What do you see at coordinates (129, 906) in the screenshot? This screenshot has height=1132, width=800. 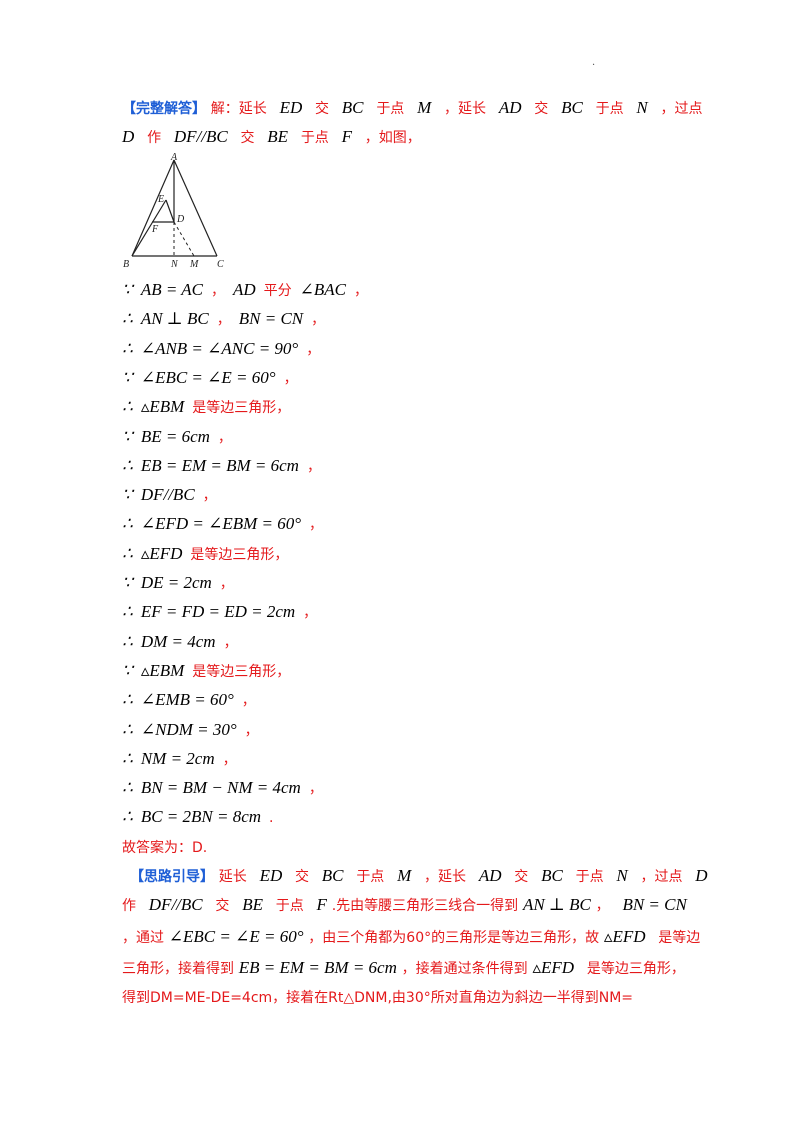 I see `guide-text: 作` at bounding box center [129, 906].